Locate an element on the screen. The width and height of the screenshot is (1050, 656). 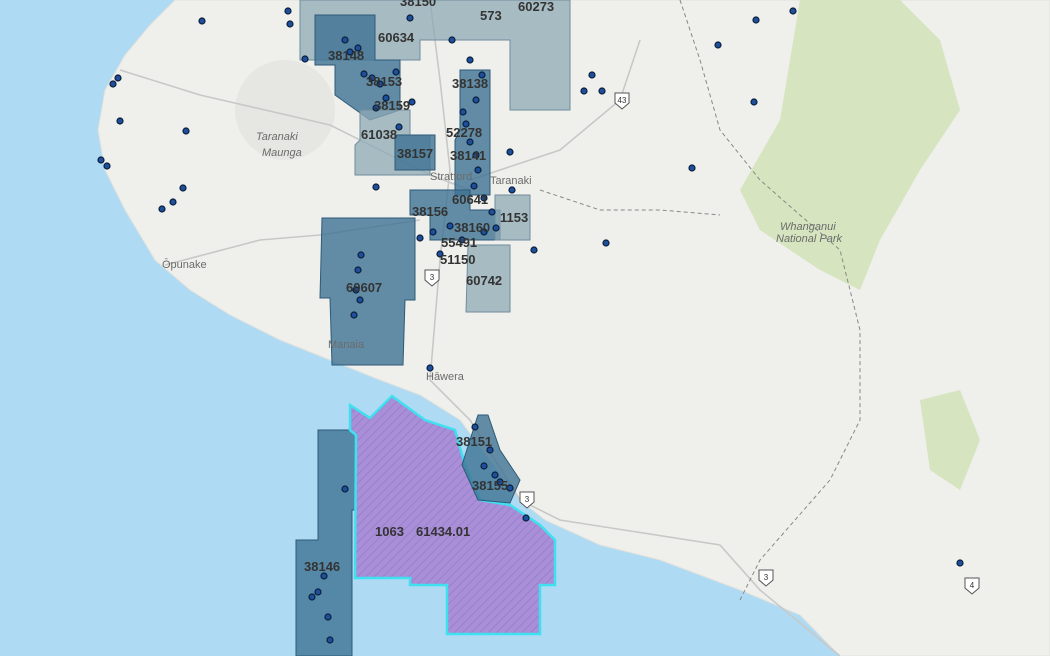
place-label: Taranaki is located at coordinates (277, 137).